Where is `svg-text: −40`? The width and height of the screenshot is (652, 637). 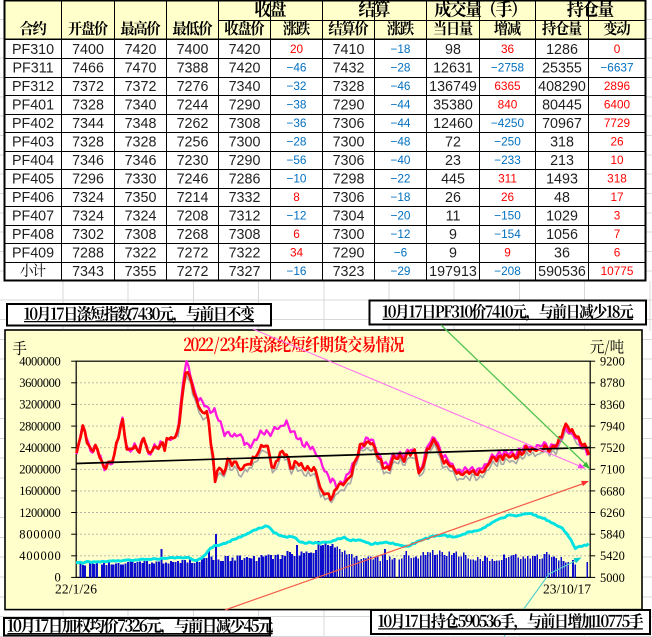 svg-text: −40 is located at coordinates (400, 160).